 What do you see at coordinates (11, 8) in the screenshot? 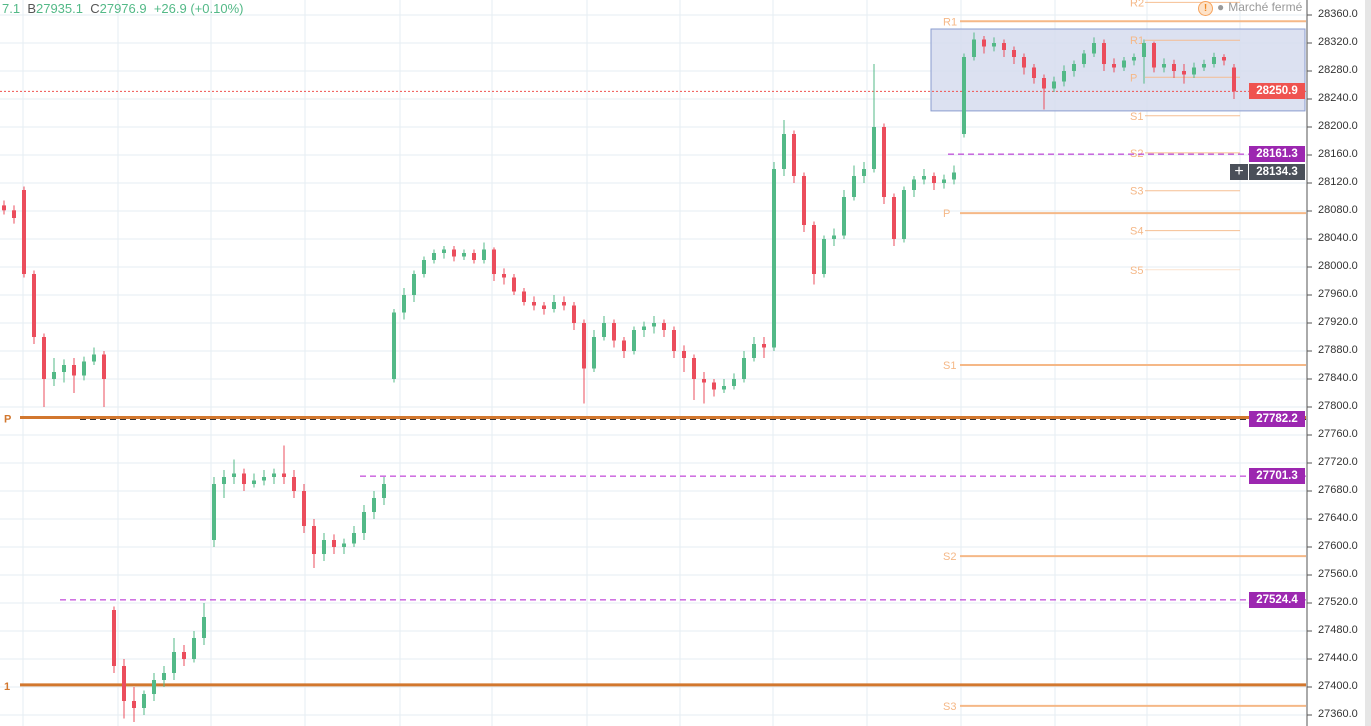
I see `partial-value: 7.1` at bounding box center [11, 8].